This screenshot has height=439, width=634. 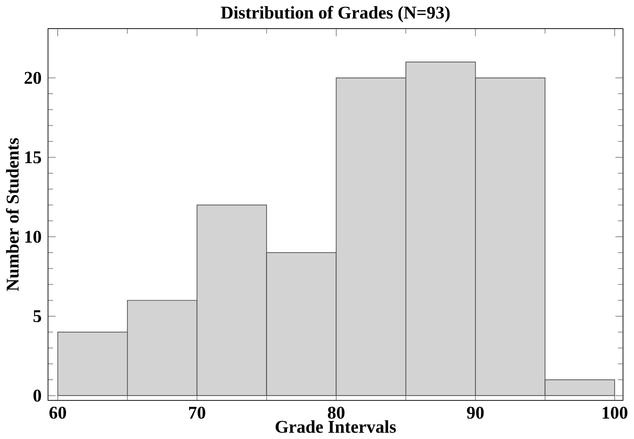 I want to click on x-tick-label: 70, so click(x=197, y=412).